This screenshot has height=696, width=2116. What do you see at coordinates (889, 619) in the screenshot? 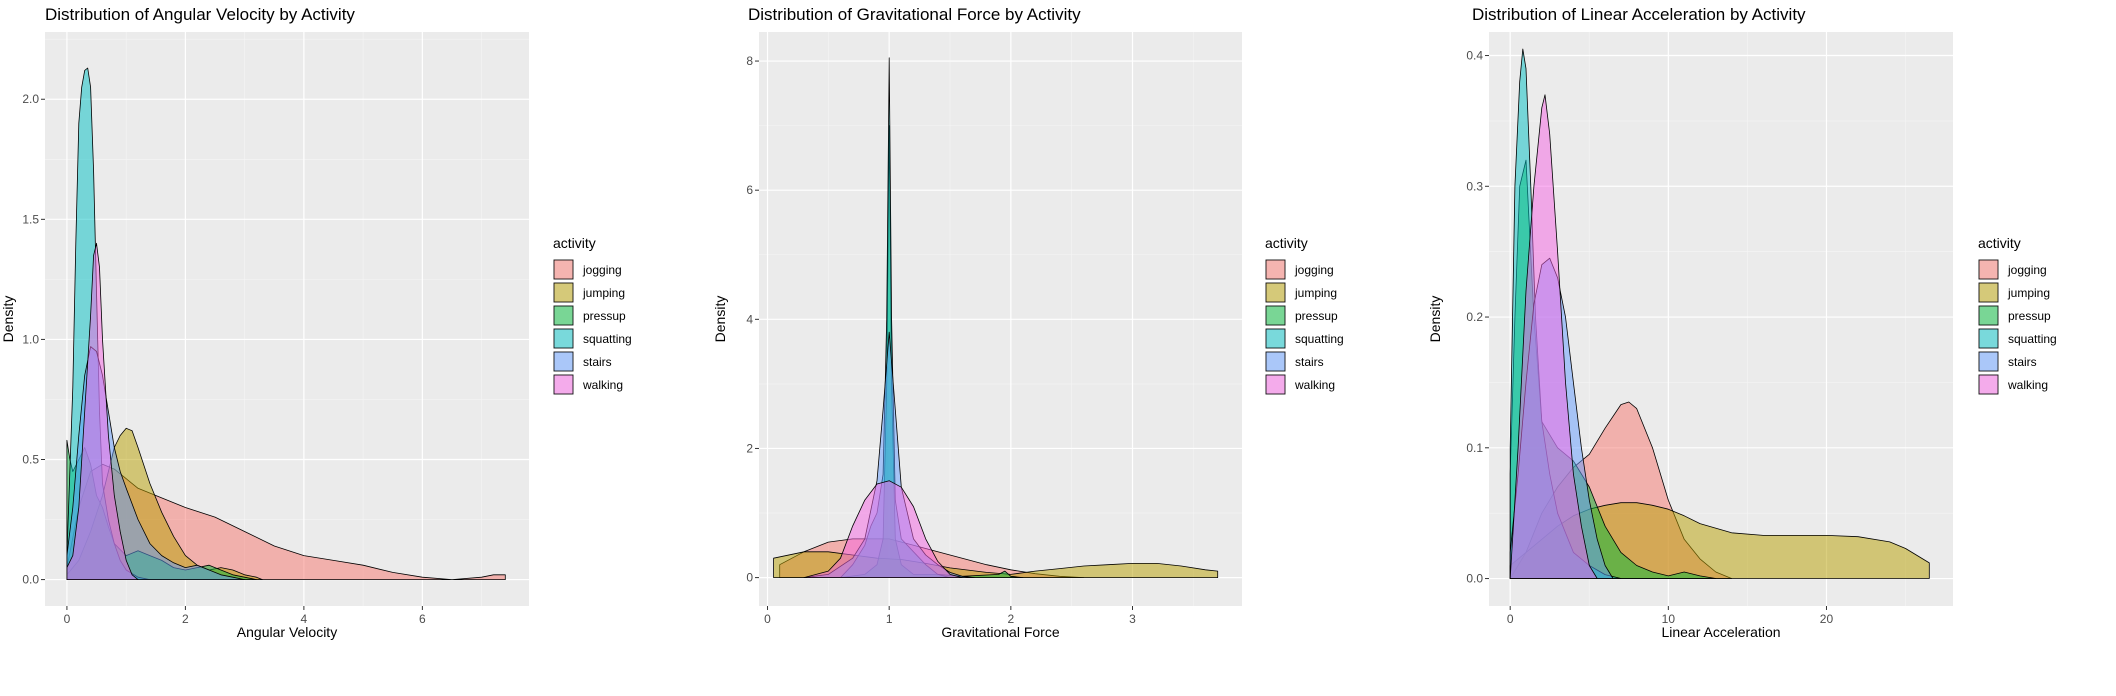
I see `x-tick-label: 1` at bounding box center [889, 619].